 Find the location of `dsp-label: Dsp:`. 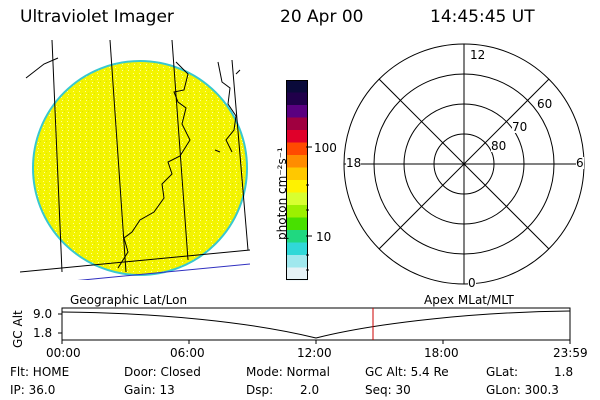

dsp-label: Dsp: is located at coordinates (260, 390).